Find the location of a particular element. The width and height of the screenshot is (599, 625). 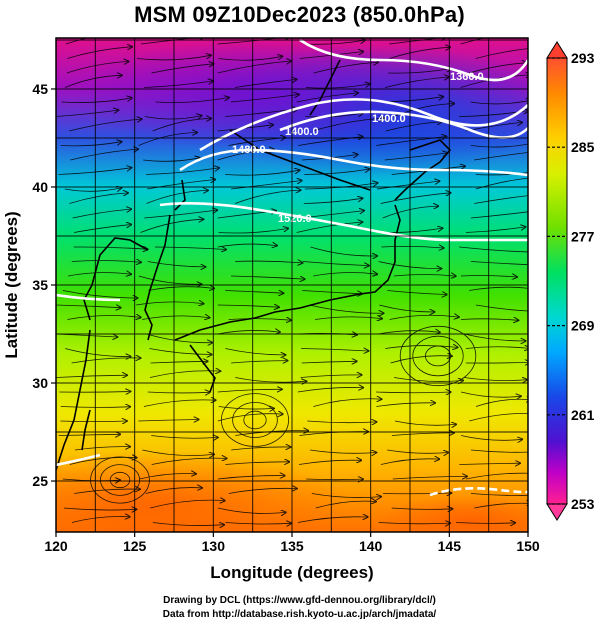

contour-line-south-fragment is located at coordinates (78, 460).